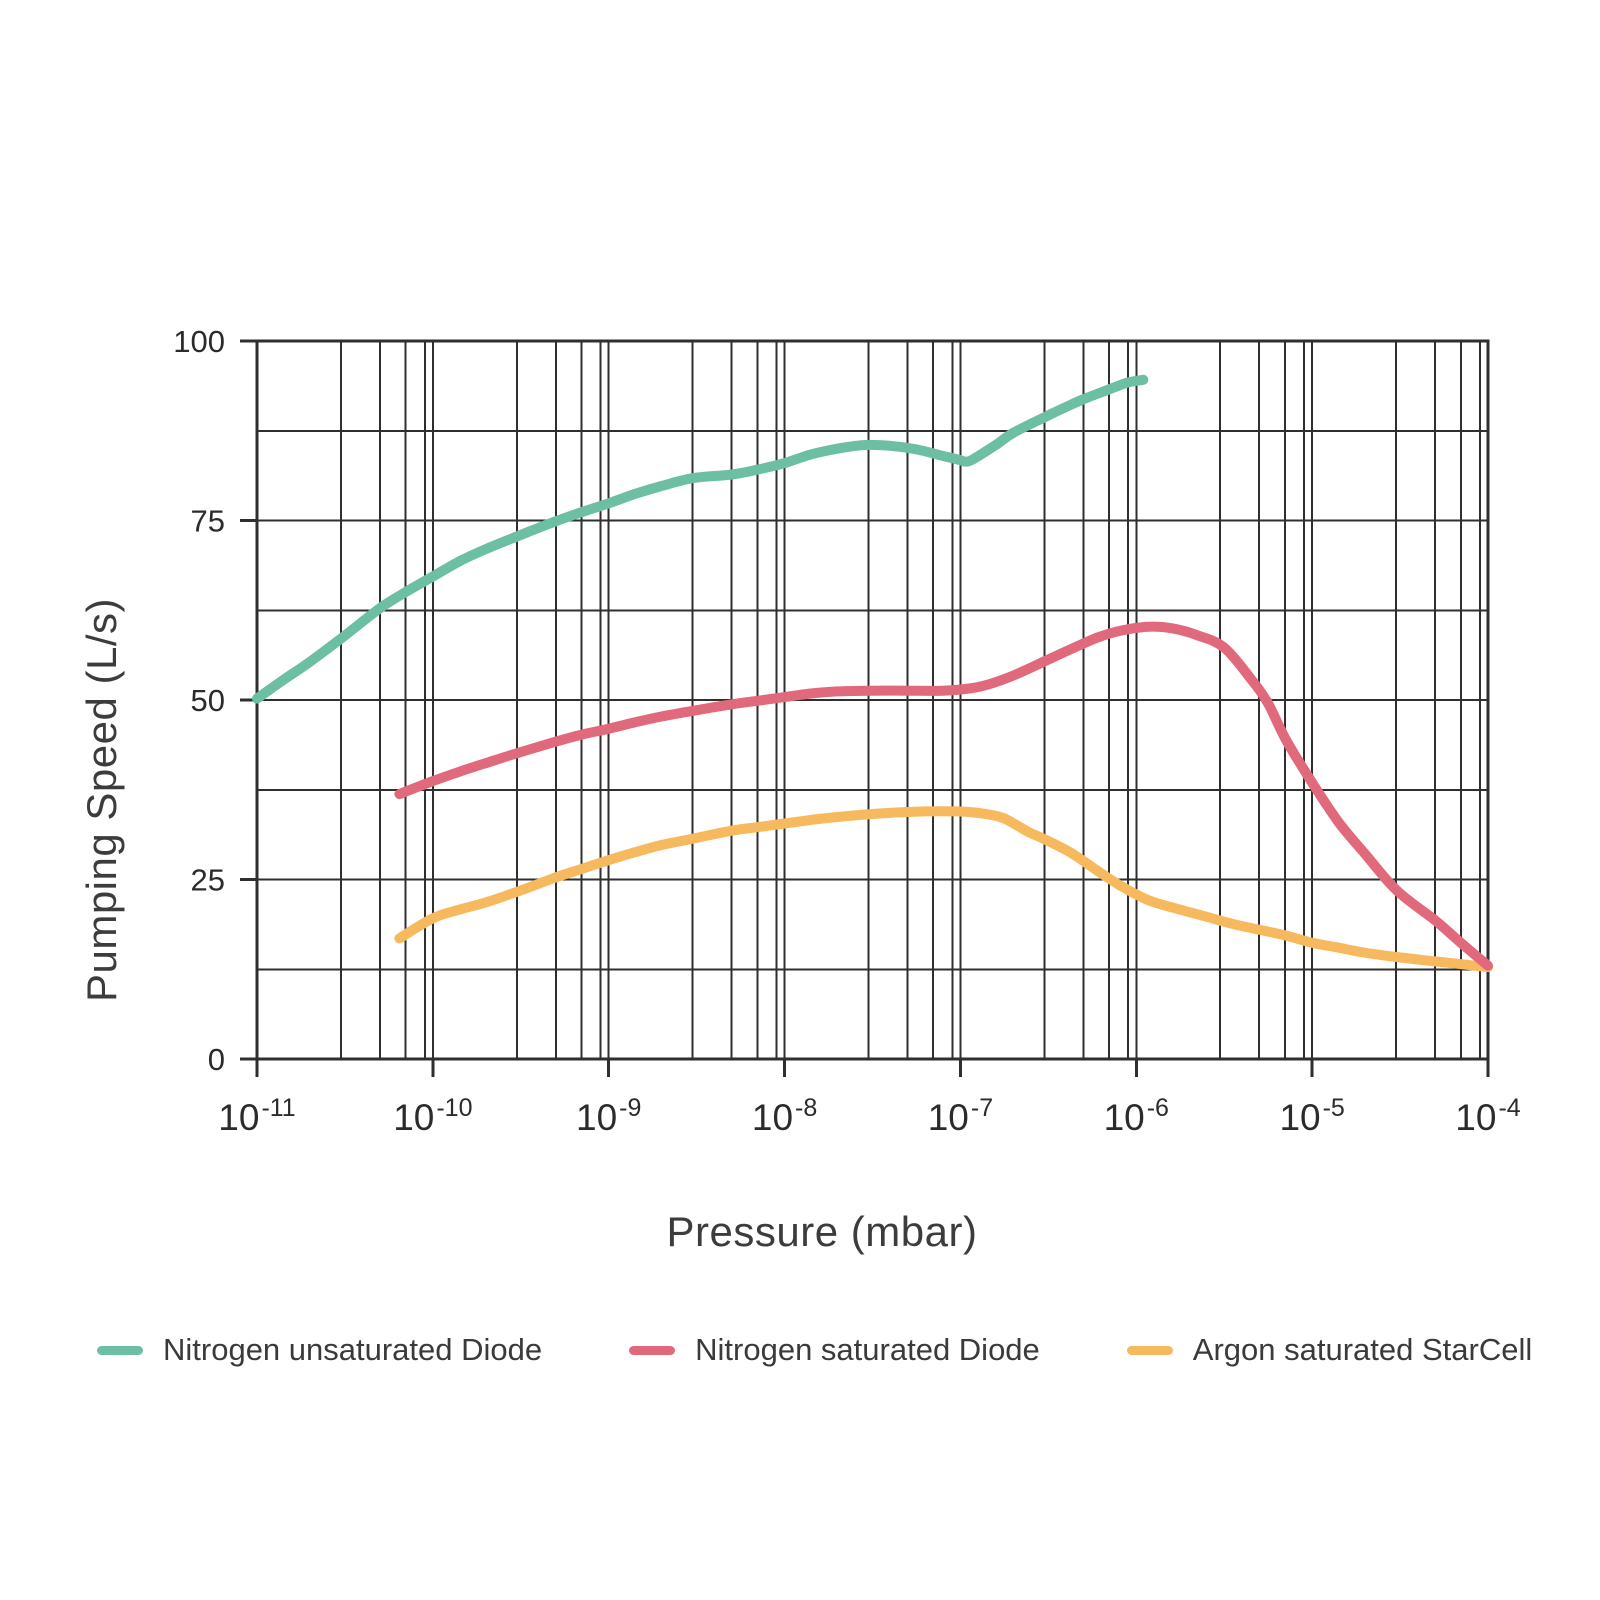 The image size is (1600, 1600). I want to click on legend-item-argon-saturated-starcell: Argon saturated StarCell, so click(1329, 1350).